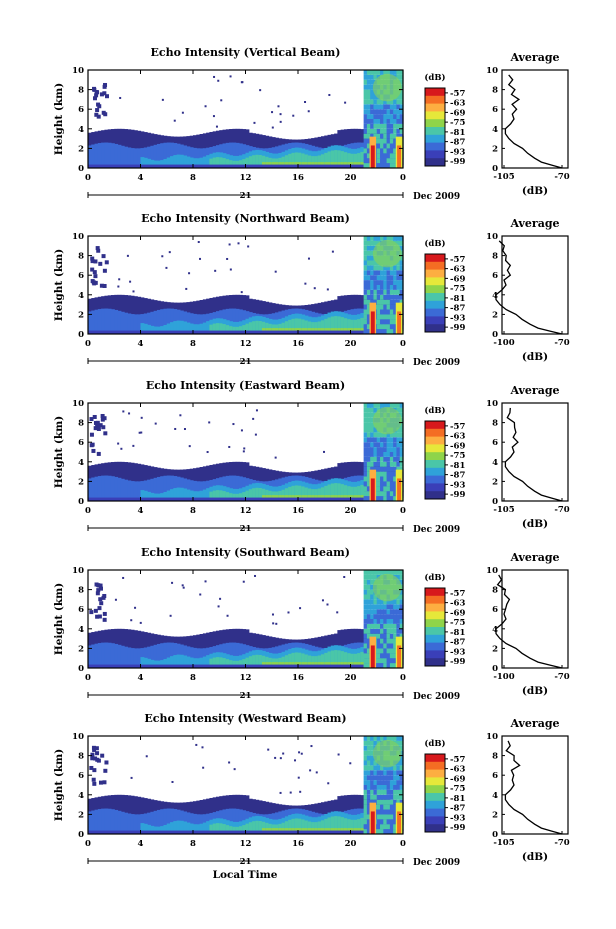  I want to click on date-day: 21, so click(246, 362).